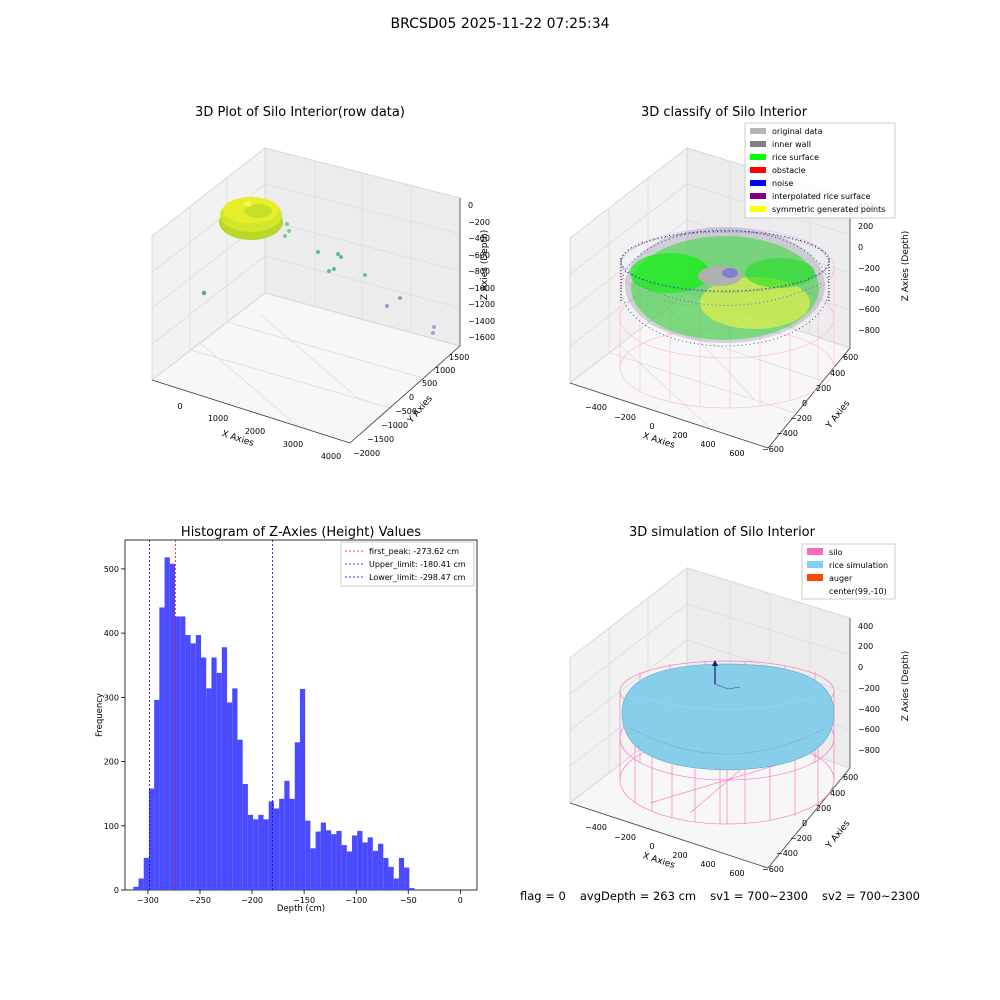 This screenshot has width=1000, height=1000. I want to click on legend-entry-obstacle: obstacle, so click(778, 170).